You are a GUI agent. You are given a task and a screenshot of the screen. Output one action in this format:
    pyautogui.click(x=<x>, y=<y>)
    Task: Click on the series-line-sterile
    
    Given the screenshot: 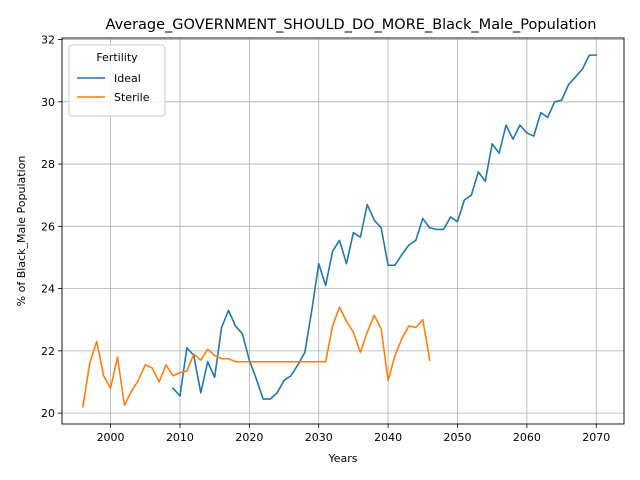 What is the action you would take?
    pyautogui.click(x=256, y=357)
    